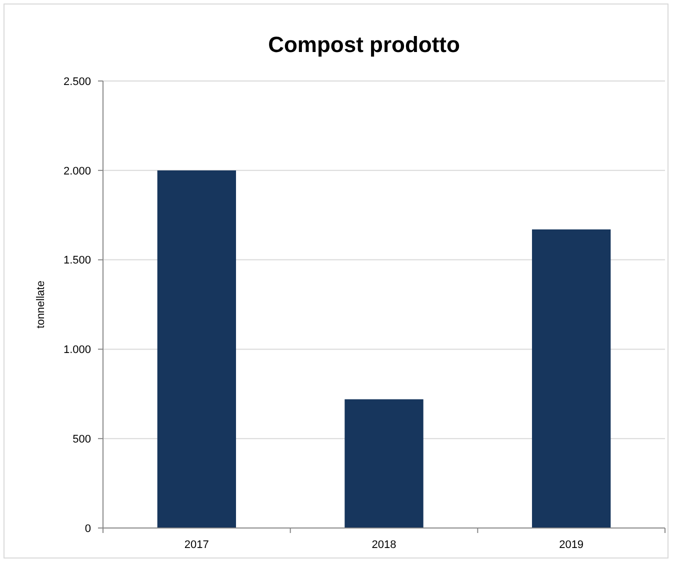 The image size is (673, 564). Describe the element at coordinates (196, 545) in the screenshot. I see `x-tick-label: 2017` at that location.